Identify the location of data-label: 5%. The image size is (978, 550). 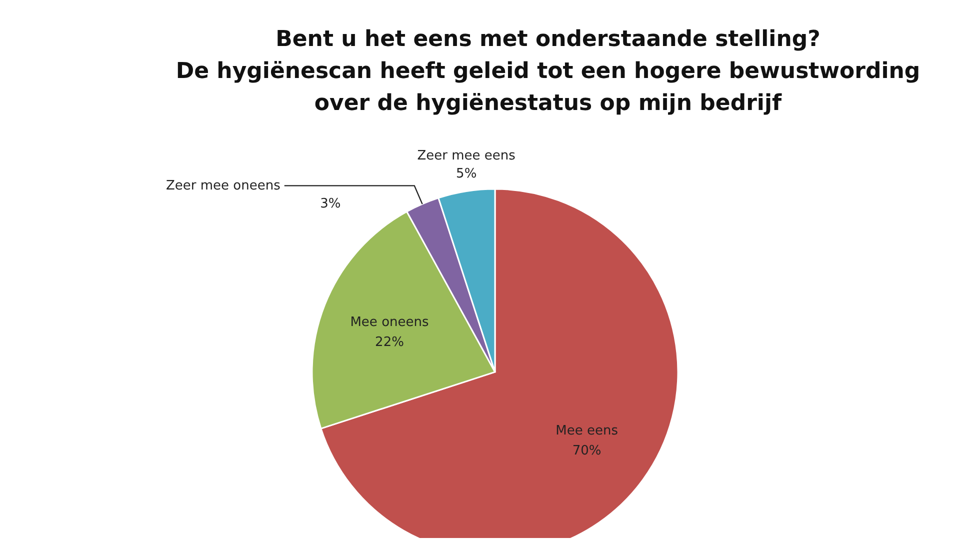
(466, 174).